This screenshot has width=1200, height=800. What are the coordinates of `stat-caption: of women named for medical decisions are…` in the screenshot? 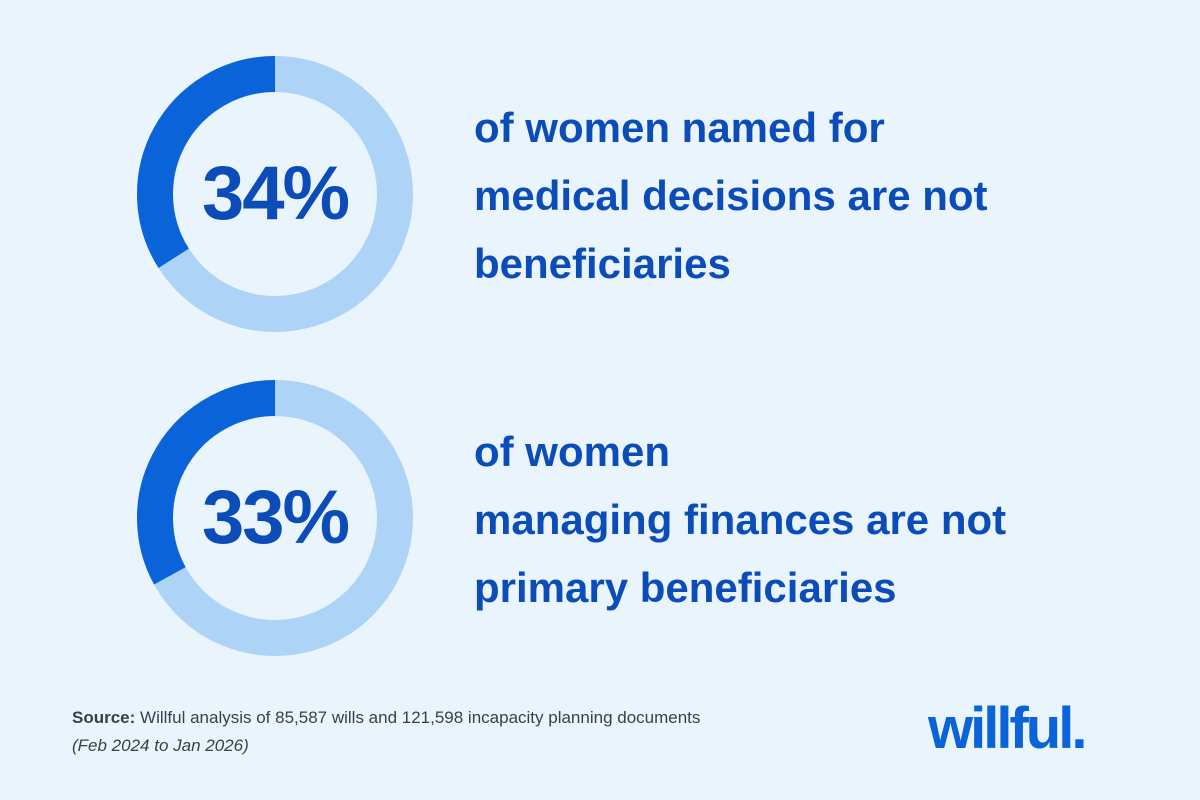 It's located at (794, 196).